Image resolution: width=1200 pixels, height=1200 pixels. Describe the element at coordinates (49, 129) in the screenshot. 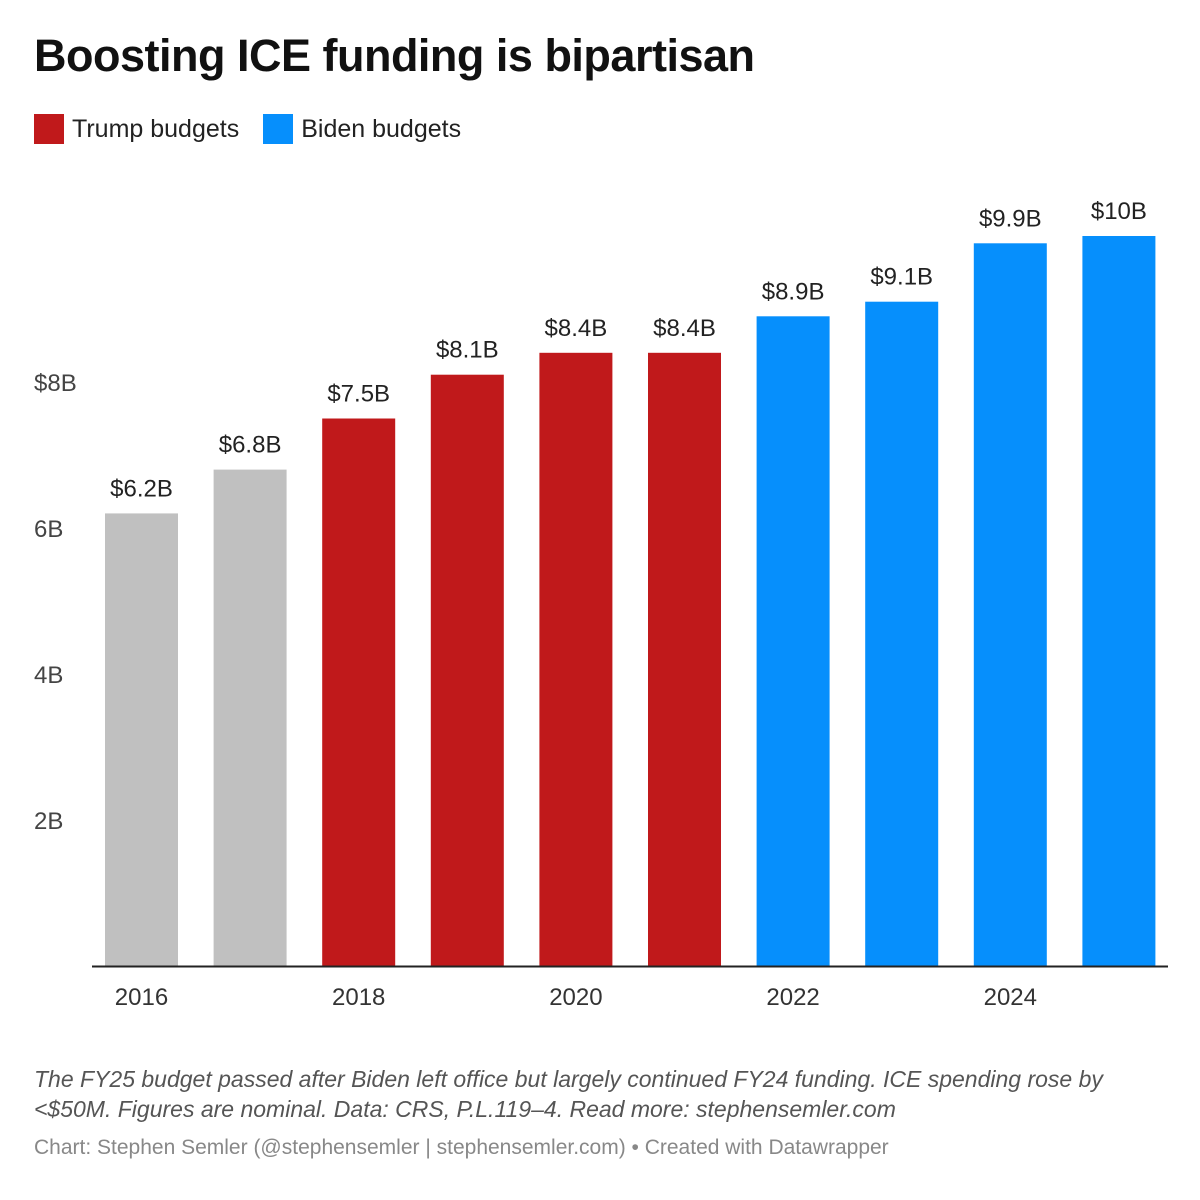

I see `legend-swatch-trump` at that location.